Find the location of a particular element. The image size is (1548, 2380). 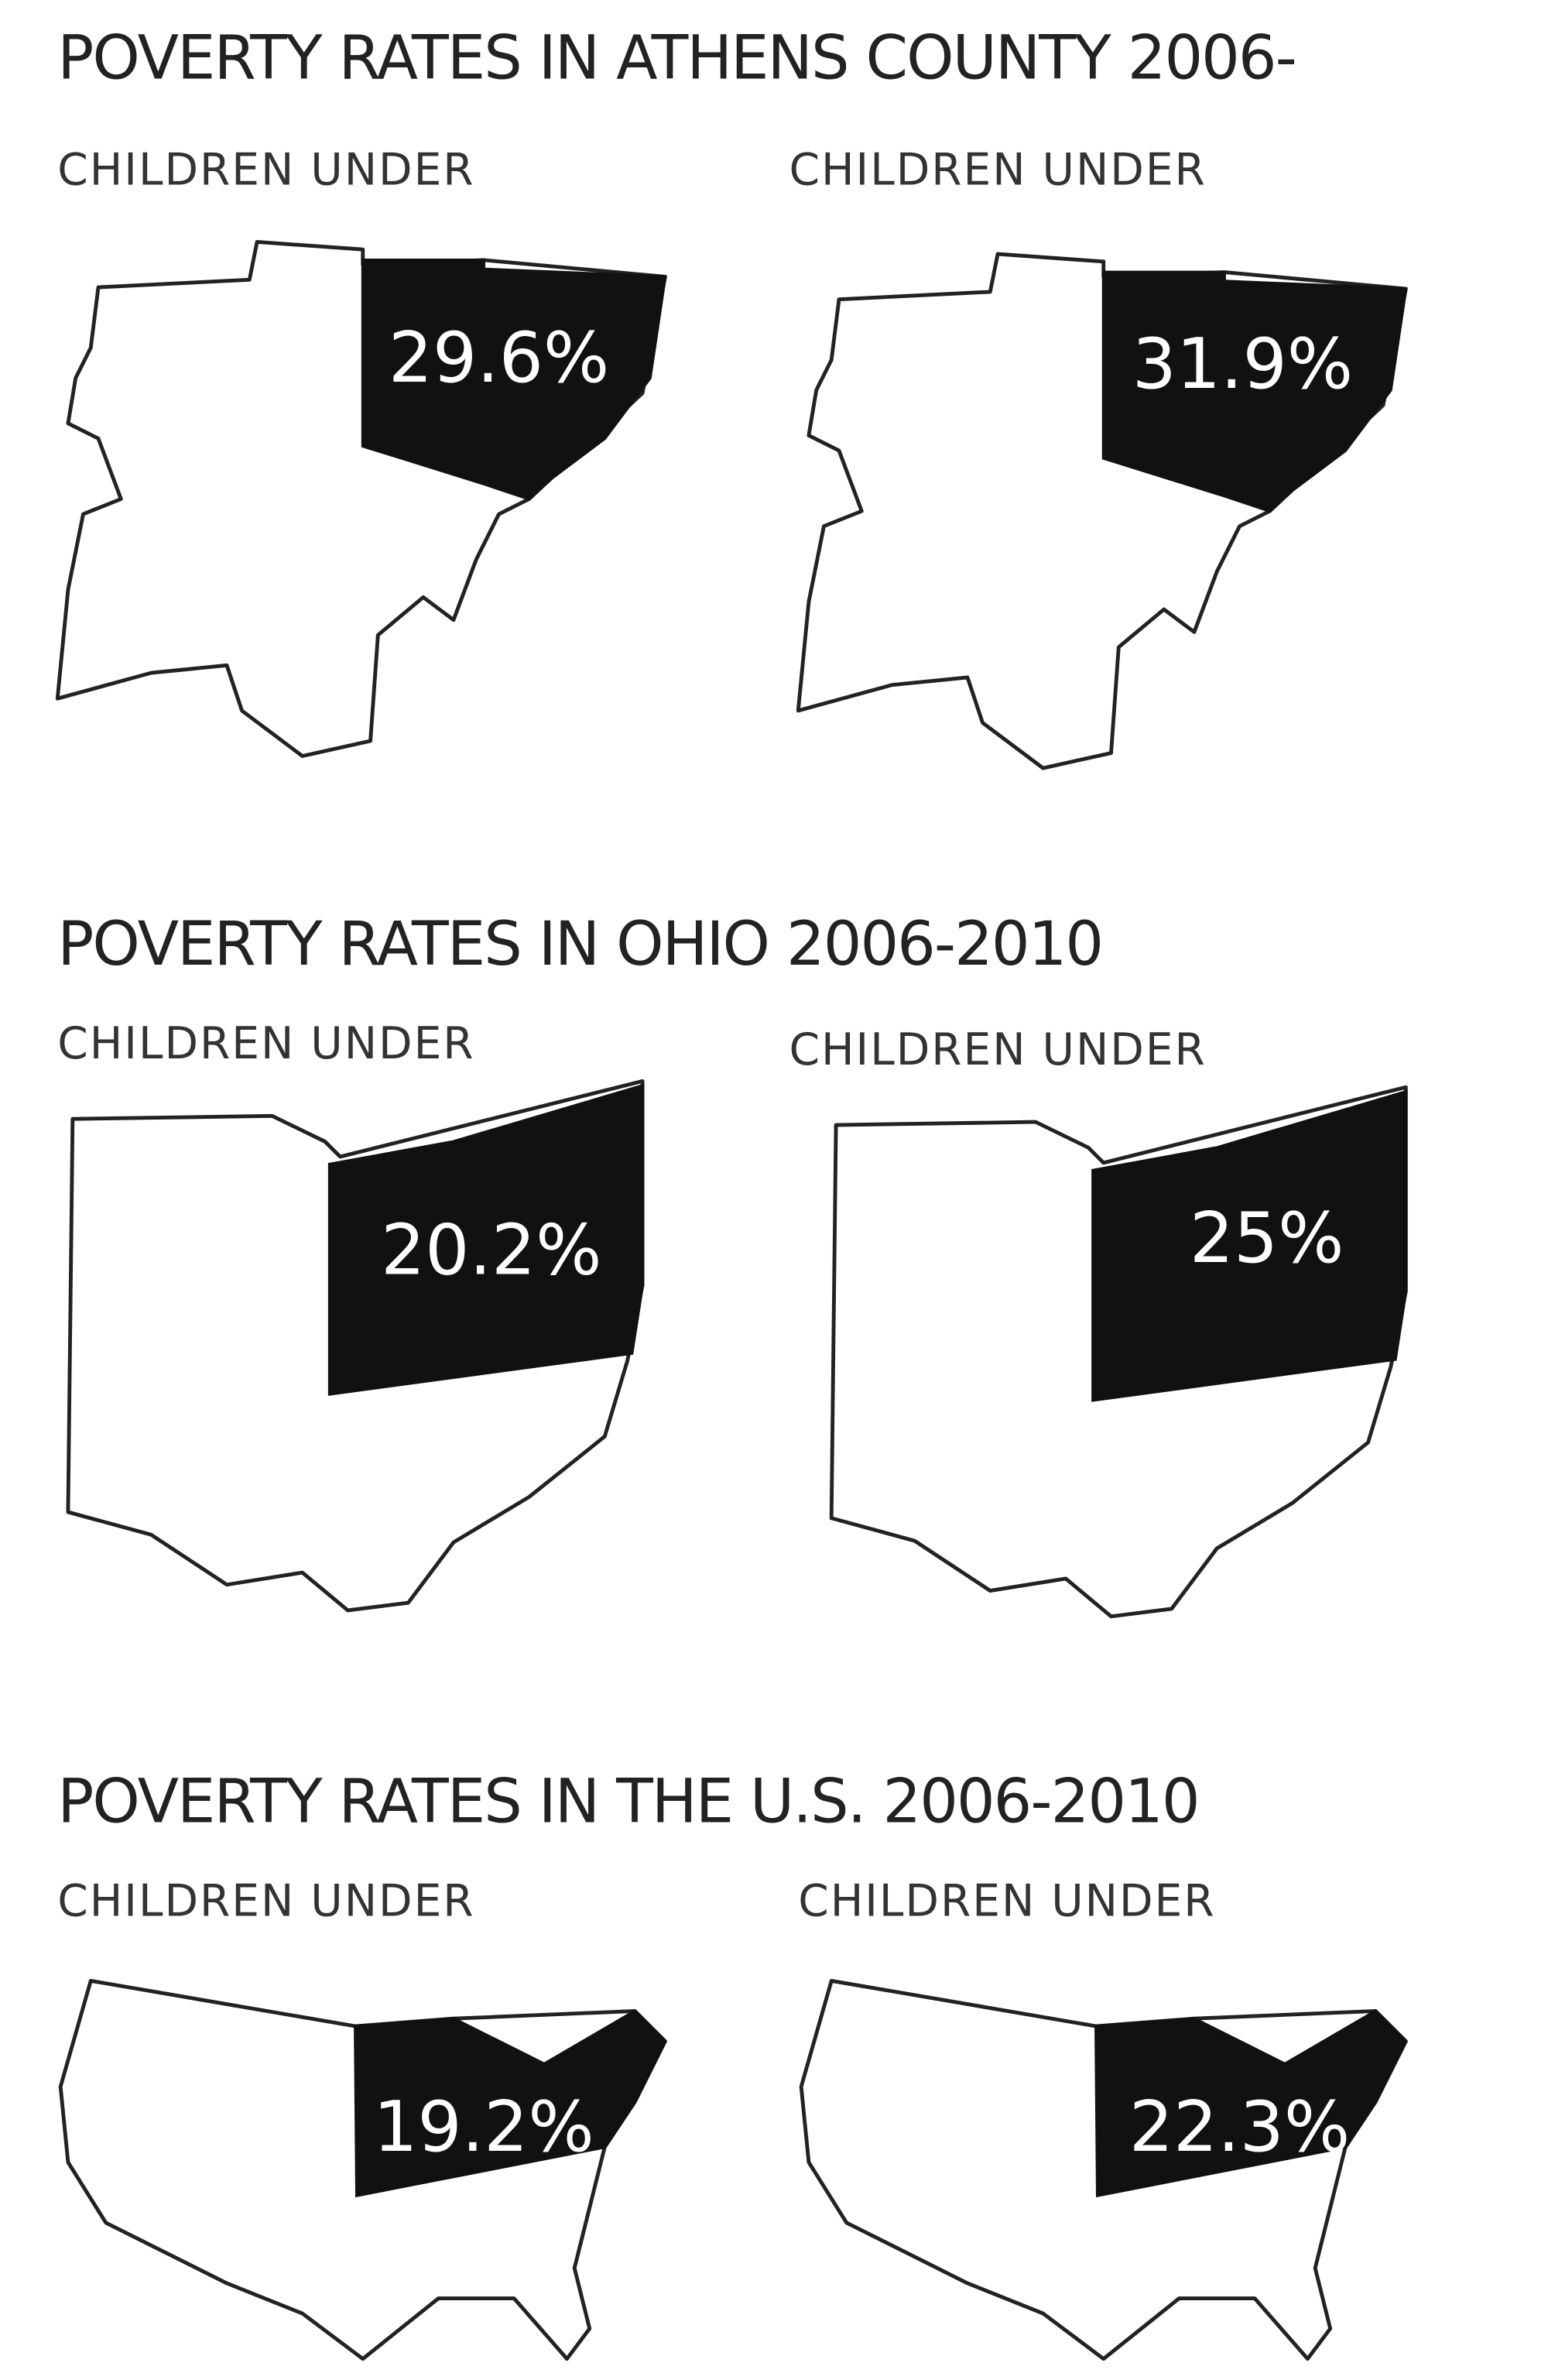

value-label: 29.6% is located at coordinates (499, 359).